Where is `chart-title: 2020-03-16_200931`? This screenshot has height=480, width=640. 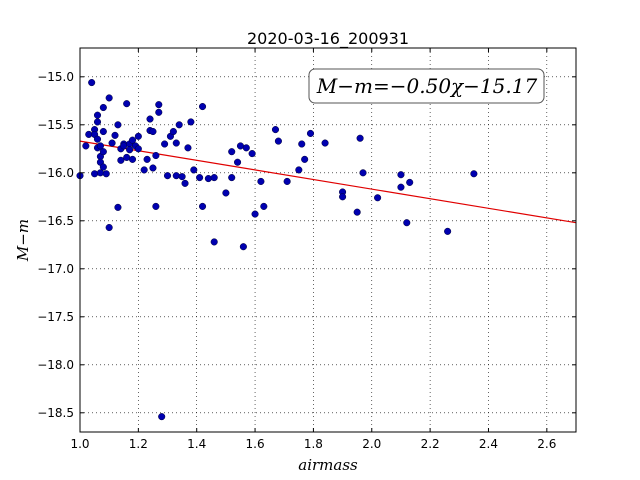 chart-title: 2020-03-16_200931 is located at coordinates (328, 39).